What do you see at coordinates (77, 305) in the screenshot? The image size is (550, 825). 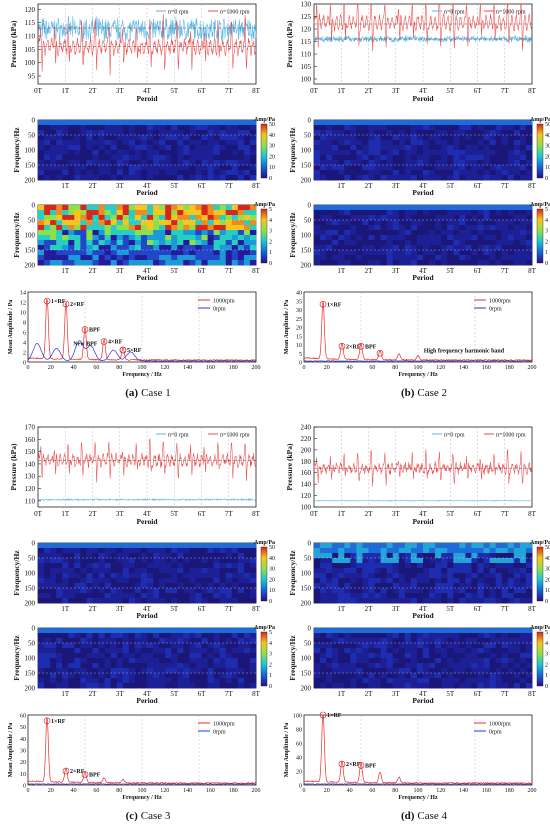 I see `peak-annotation: 2×RF` at bounding box center [77, 305].